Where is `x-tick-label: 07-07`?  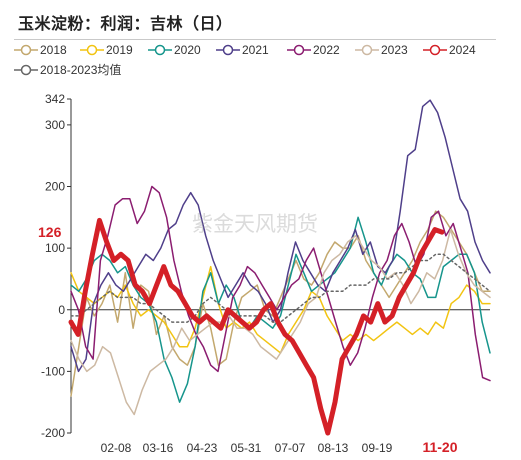
x-tick-label: 07-07 is located at coordinates (290, 448).